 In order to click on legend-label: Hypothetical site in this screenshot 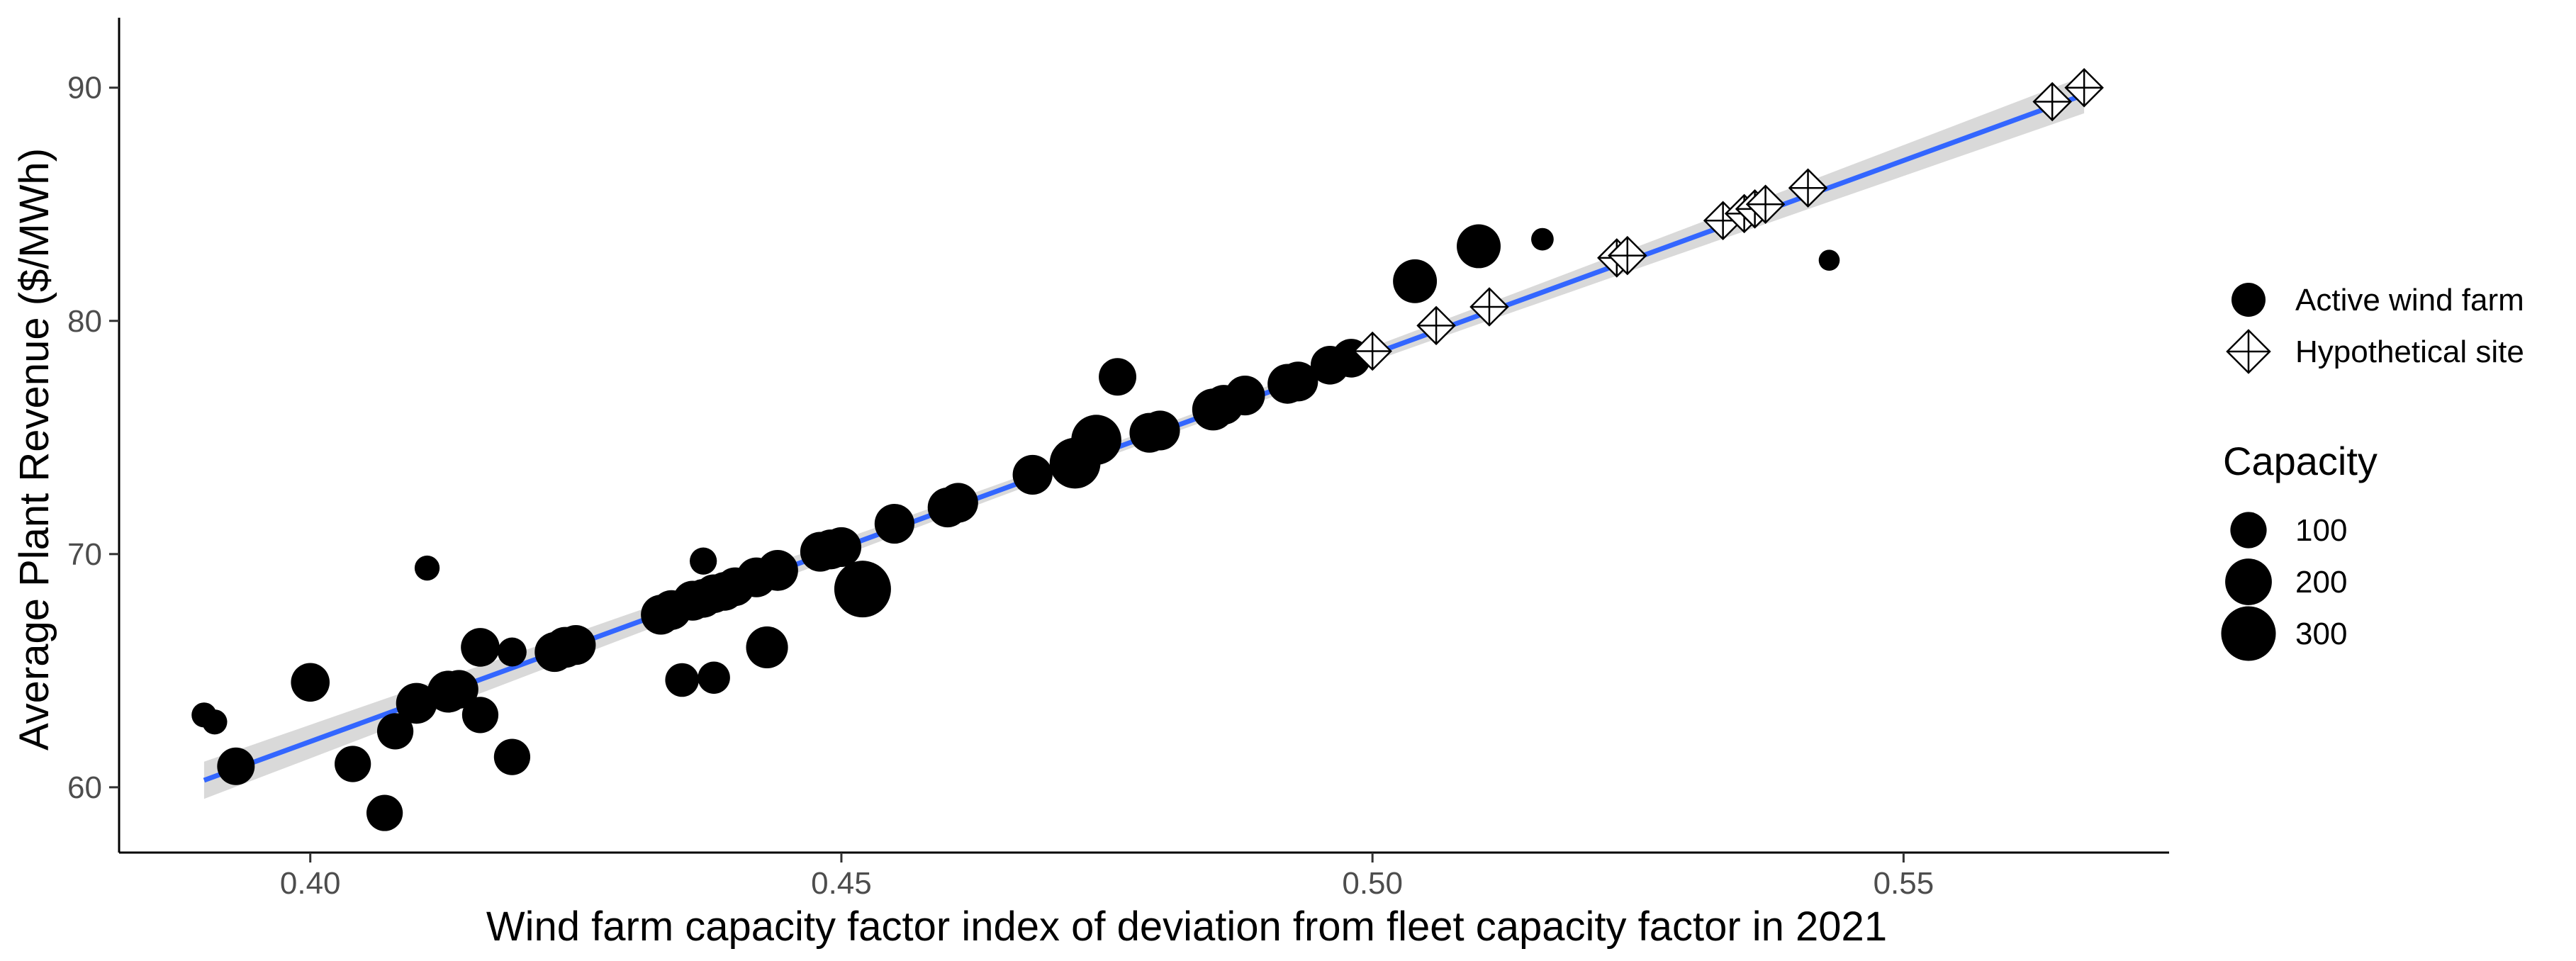, I will do `click(2409, 352)`.